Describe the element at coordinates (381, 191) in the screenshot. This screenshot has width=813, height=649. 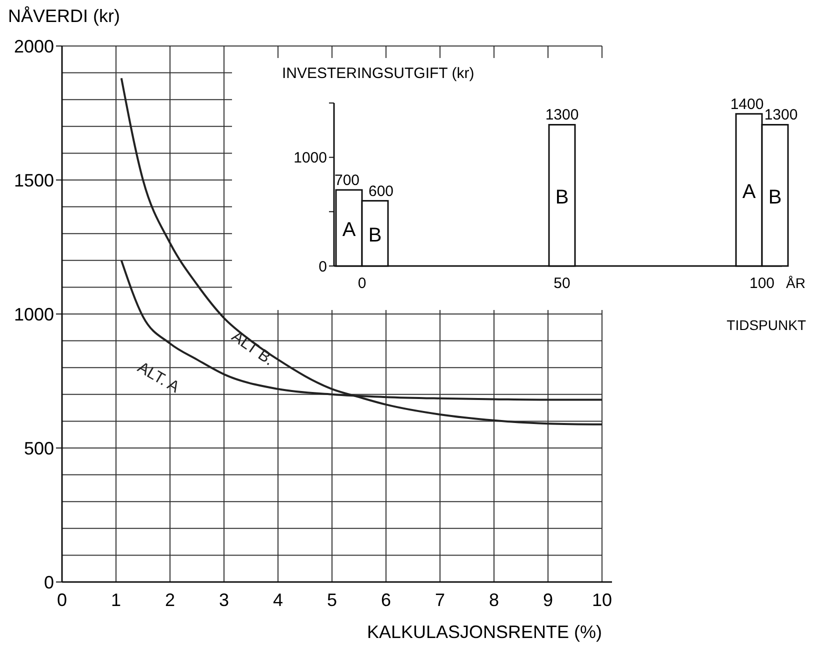
I see `data-label: 600` at that location.